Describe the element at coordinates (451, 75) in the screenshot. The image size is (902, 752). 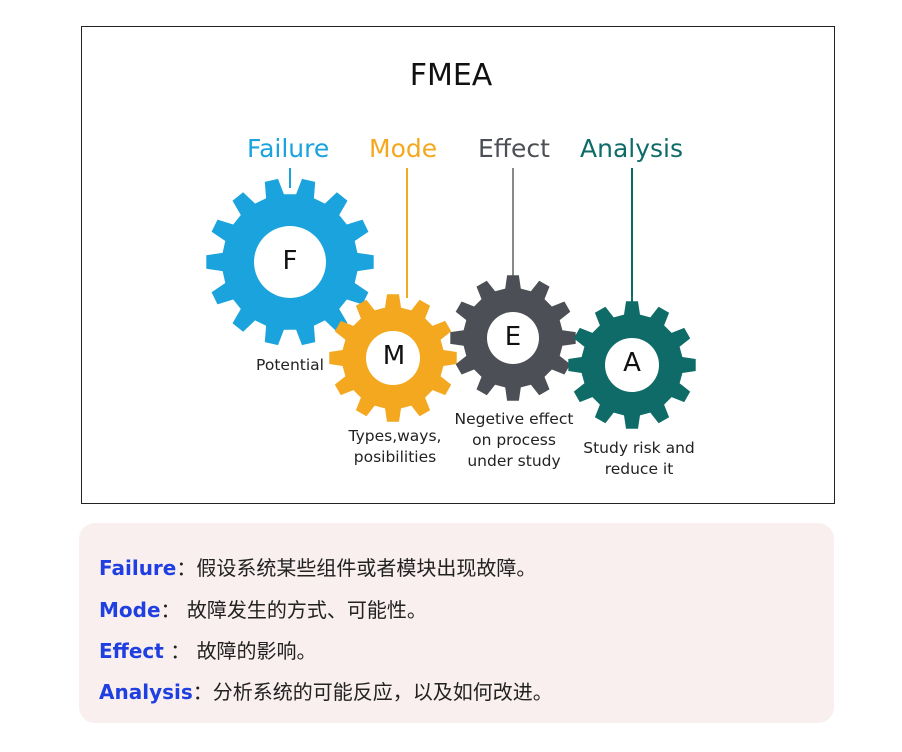
I see `diagram-title: FMEA` at that location.